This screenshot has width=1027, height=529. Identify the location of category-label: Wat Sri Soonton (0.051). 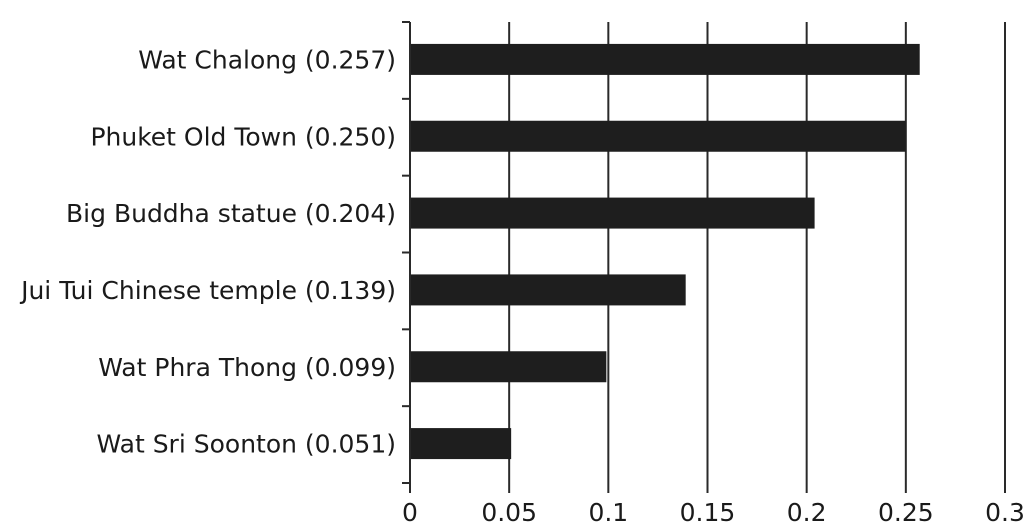
(247, 444).